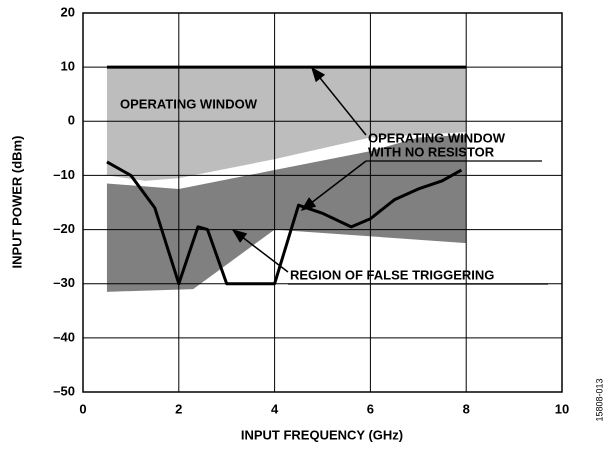 Image resolution: width=611 pixels, height=453 pixels. I want to click on x-tick-label: 10, so click(562, 408).